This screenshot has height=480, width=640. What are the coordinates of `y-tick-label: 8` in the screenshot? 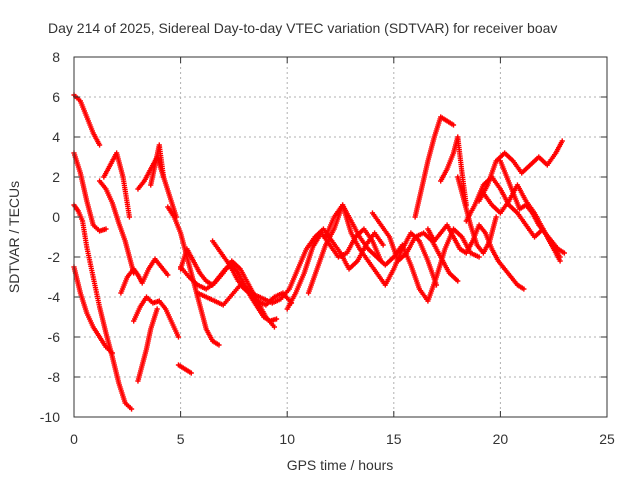 It's located at (56, 57).